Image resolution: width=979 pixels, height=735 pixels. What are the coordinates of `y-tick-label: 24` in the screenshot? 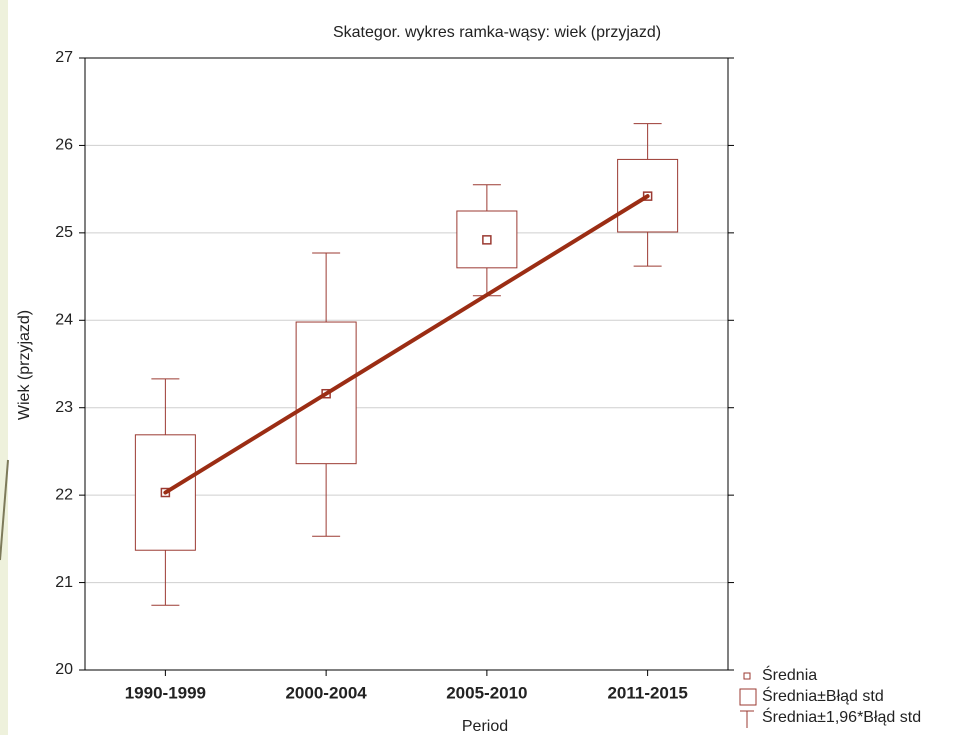 It's located at (64, 320).